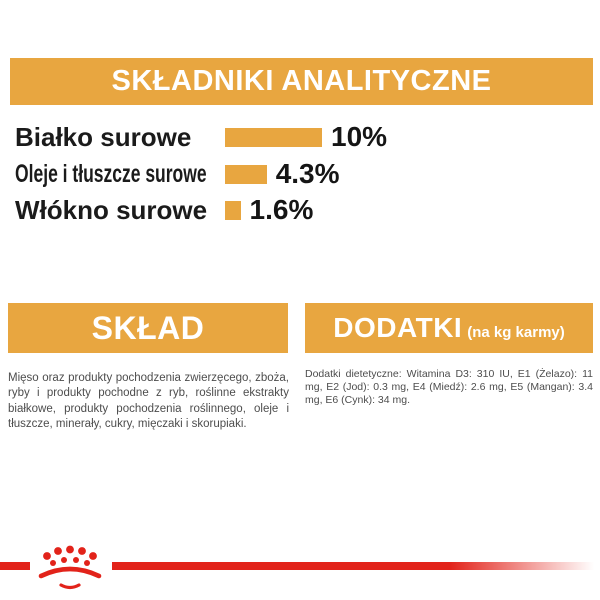 Image resolution: width=600 pixels, height=600 pixels. Describe the element at coordinates (398, 327) in the screenshot. I see `additives-title: DODATKI` at that location.